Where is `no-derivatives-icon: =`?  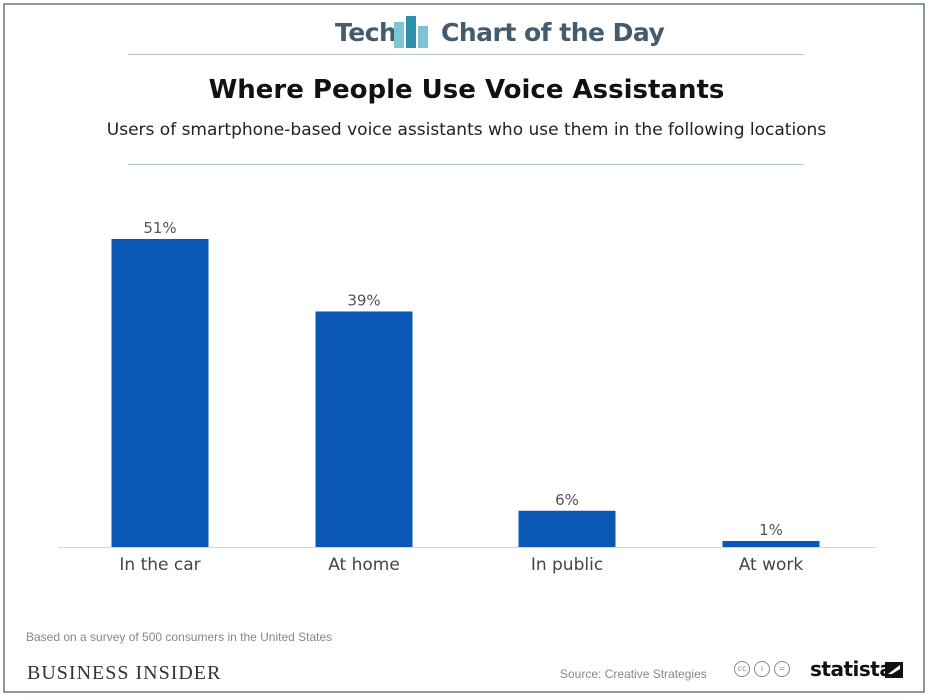 no-derivatives-icon: = is located at coordinates (782, 669).